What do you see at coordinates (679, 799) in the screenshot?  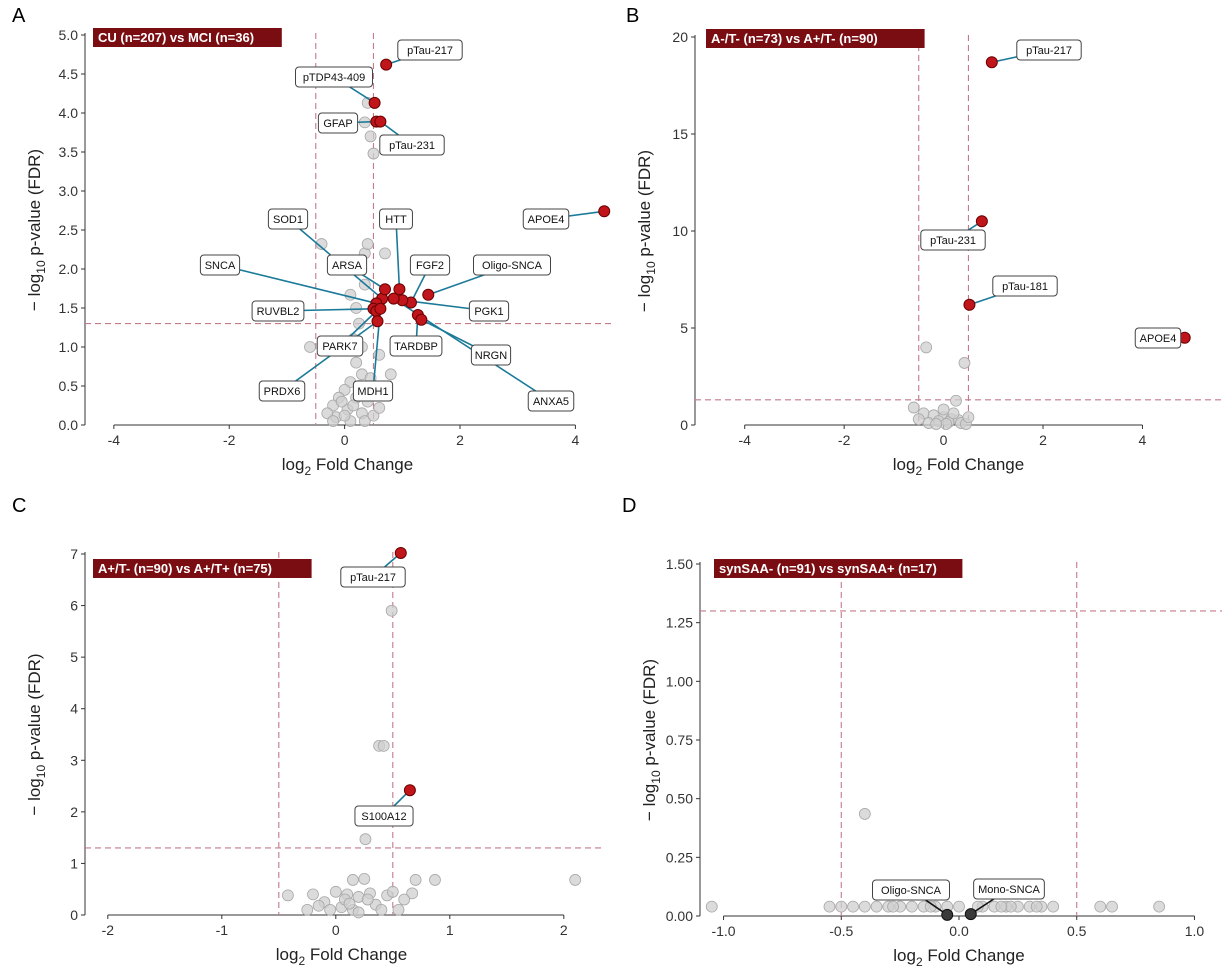 I see `y-tick-label: 0.50` at bounding box center [679, 799].